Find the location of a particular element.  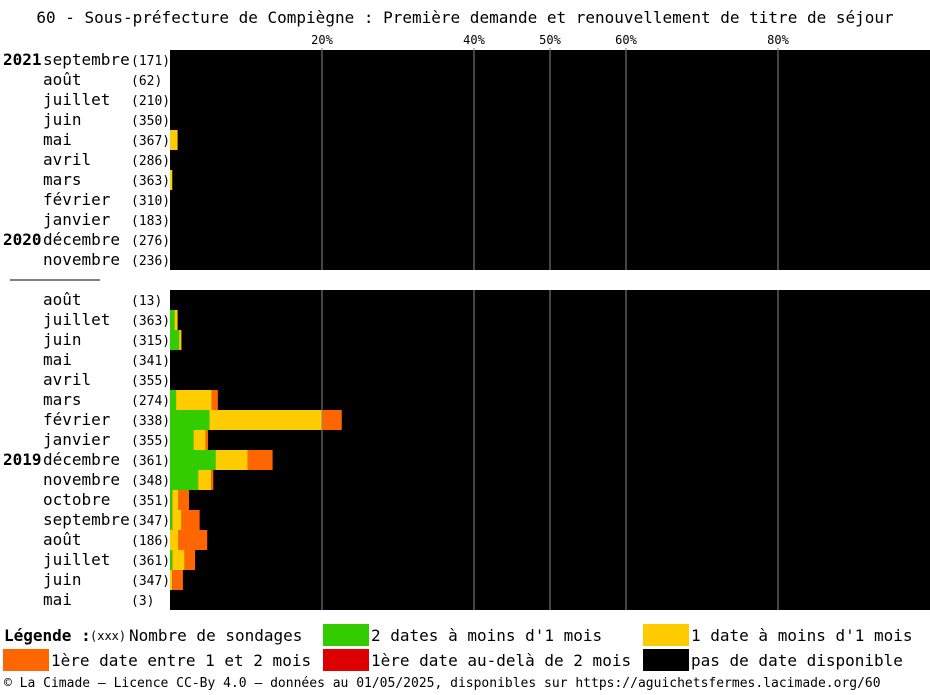

year-label: 2020 is located at coordinates (22, 239).